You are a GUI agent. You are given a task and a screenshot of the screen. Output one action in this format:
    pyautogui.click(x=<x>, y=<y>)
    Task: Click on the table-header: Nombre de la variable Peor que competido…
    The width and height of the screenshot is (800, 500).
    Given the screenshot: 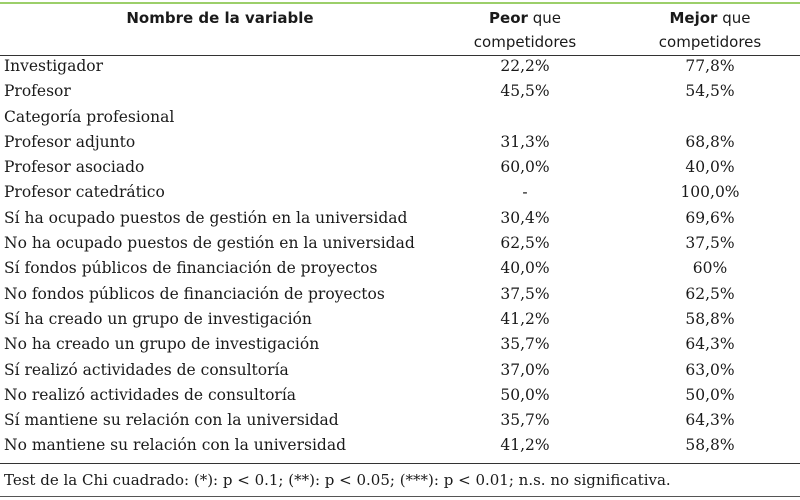 What is the action you would take?
    pyautogui.click(x=400, y=30)
    